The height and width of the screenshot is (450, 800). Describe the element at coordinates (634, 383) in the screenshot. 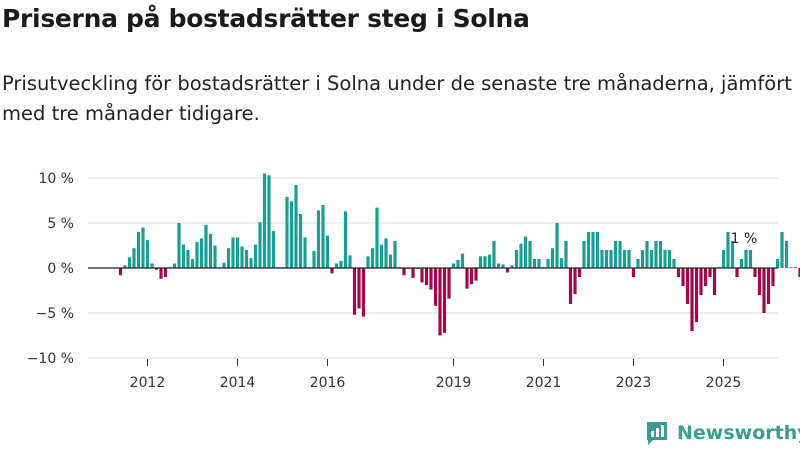

I see `x-tick-label: 2023` at that location.